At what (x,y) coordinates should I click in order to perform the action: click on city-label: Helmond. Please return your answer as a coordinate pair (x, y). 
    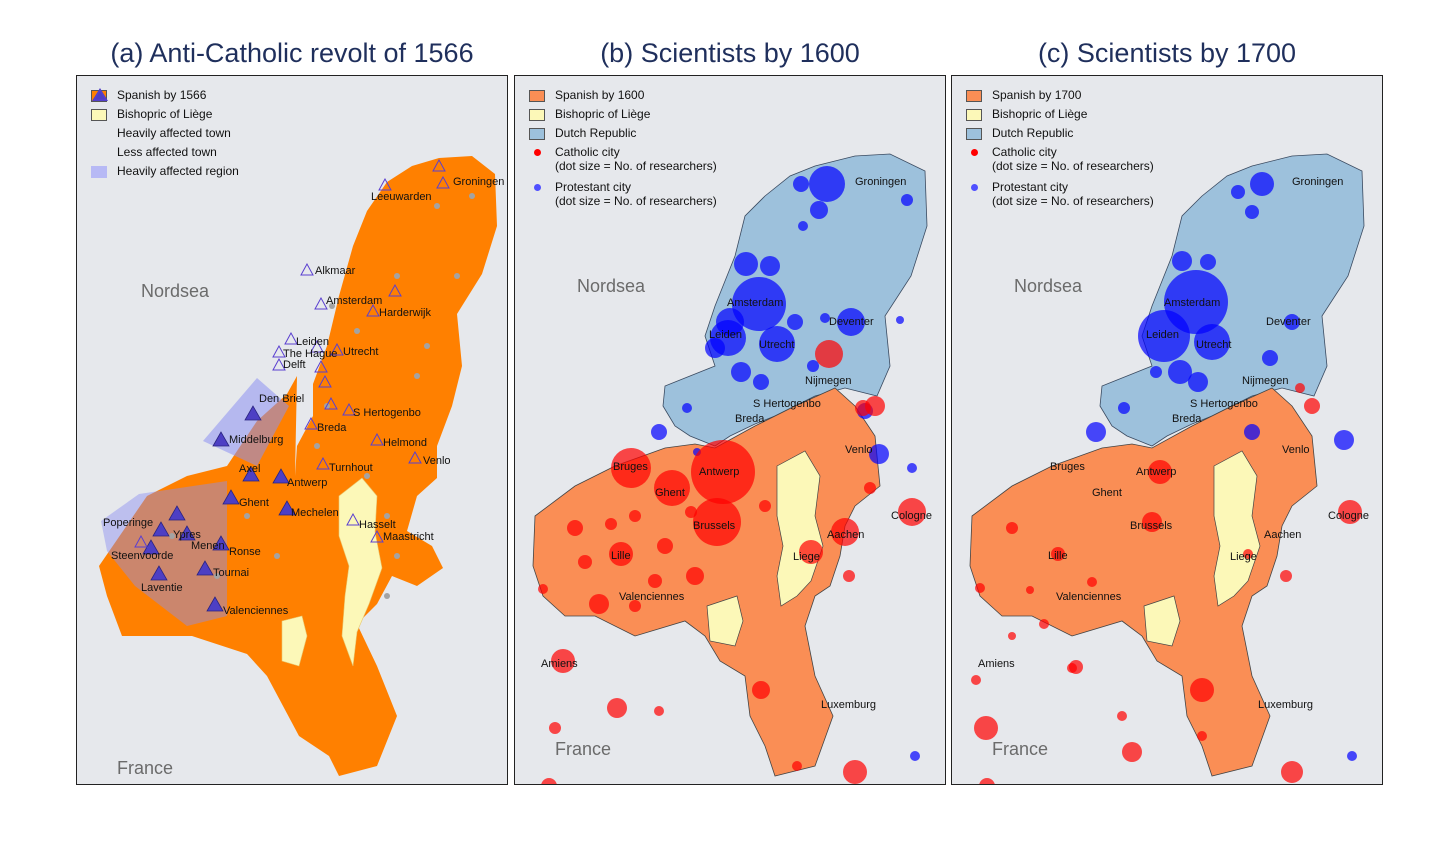
    Looking at the image, I should click on (405, 443).